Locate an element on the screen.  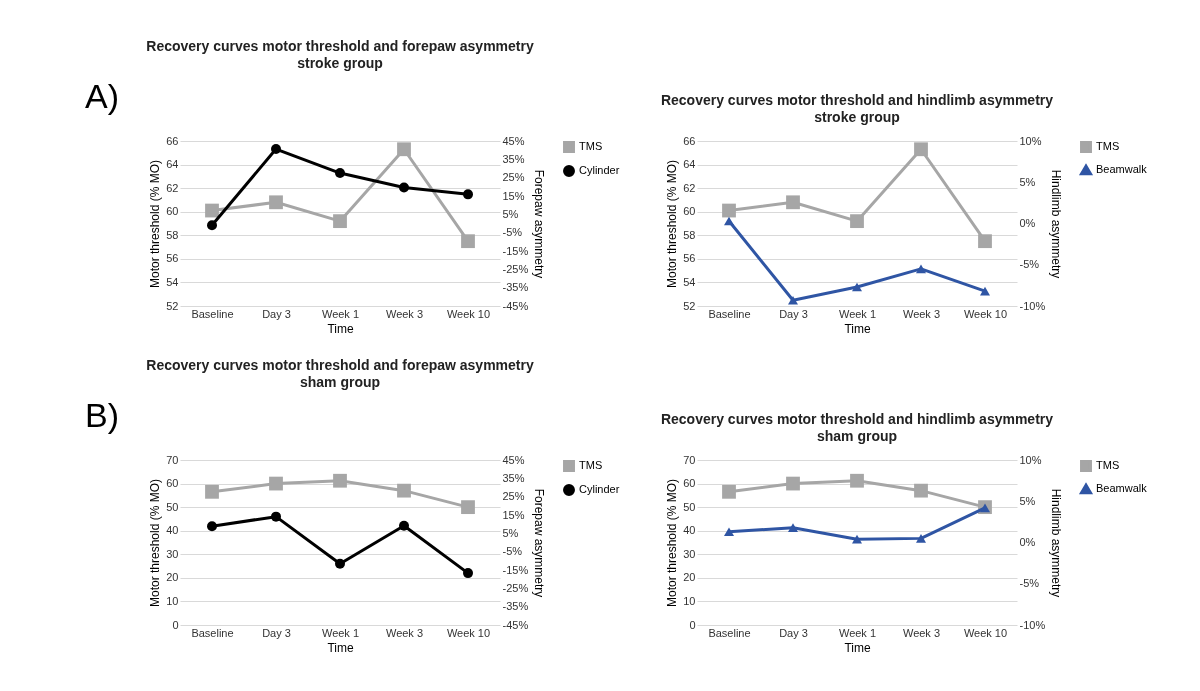
y2-tick-label: -35% is located at coordinates (515, 287).